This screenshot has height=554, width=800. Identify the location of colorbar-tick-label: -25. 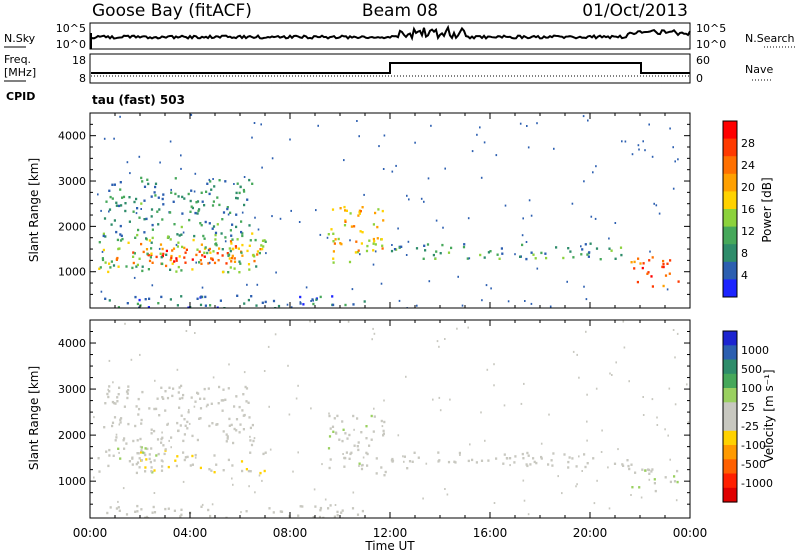
(750, 426).